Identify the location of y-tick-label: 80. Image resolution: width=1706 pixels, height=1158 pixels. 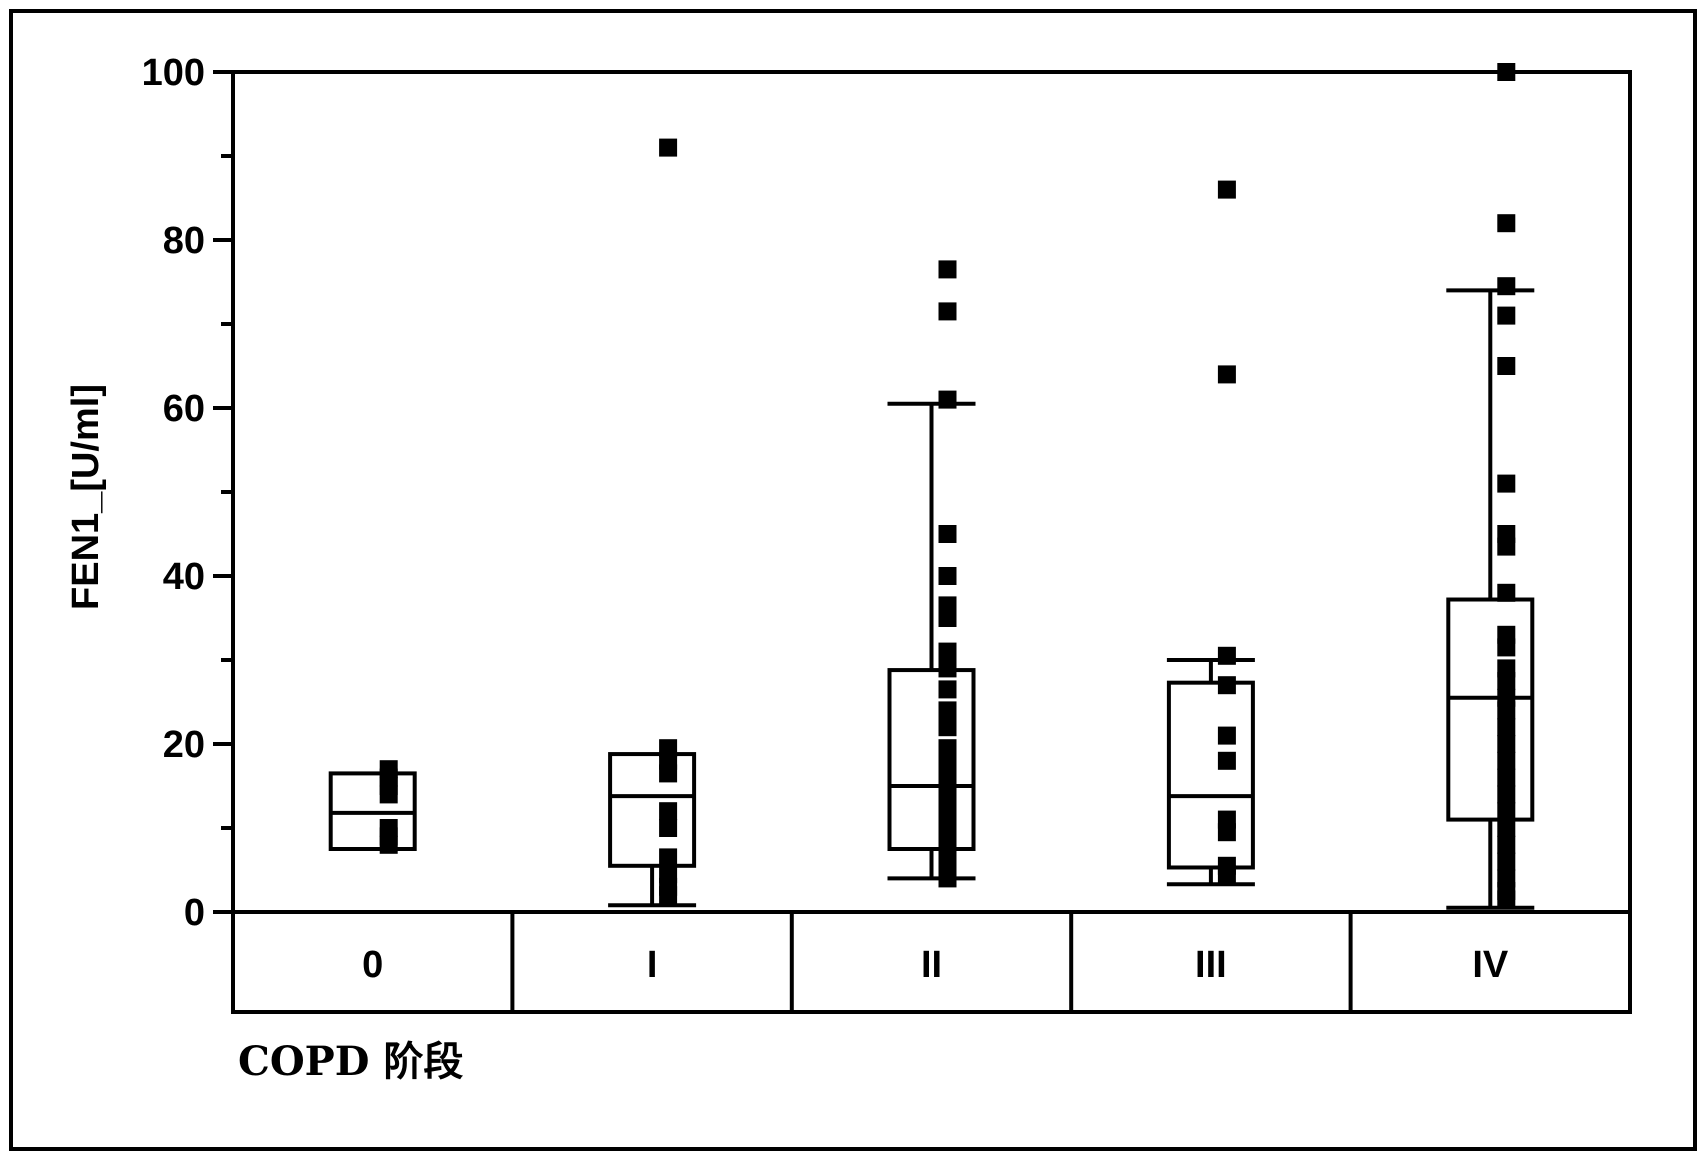
(184, 241).